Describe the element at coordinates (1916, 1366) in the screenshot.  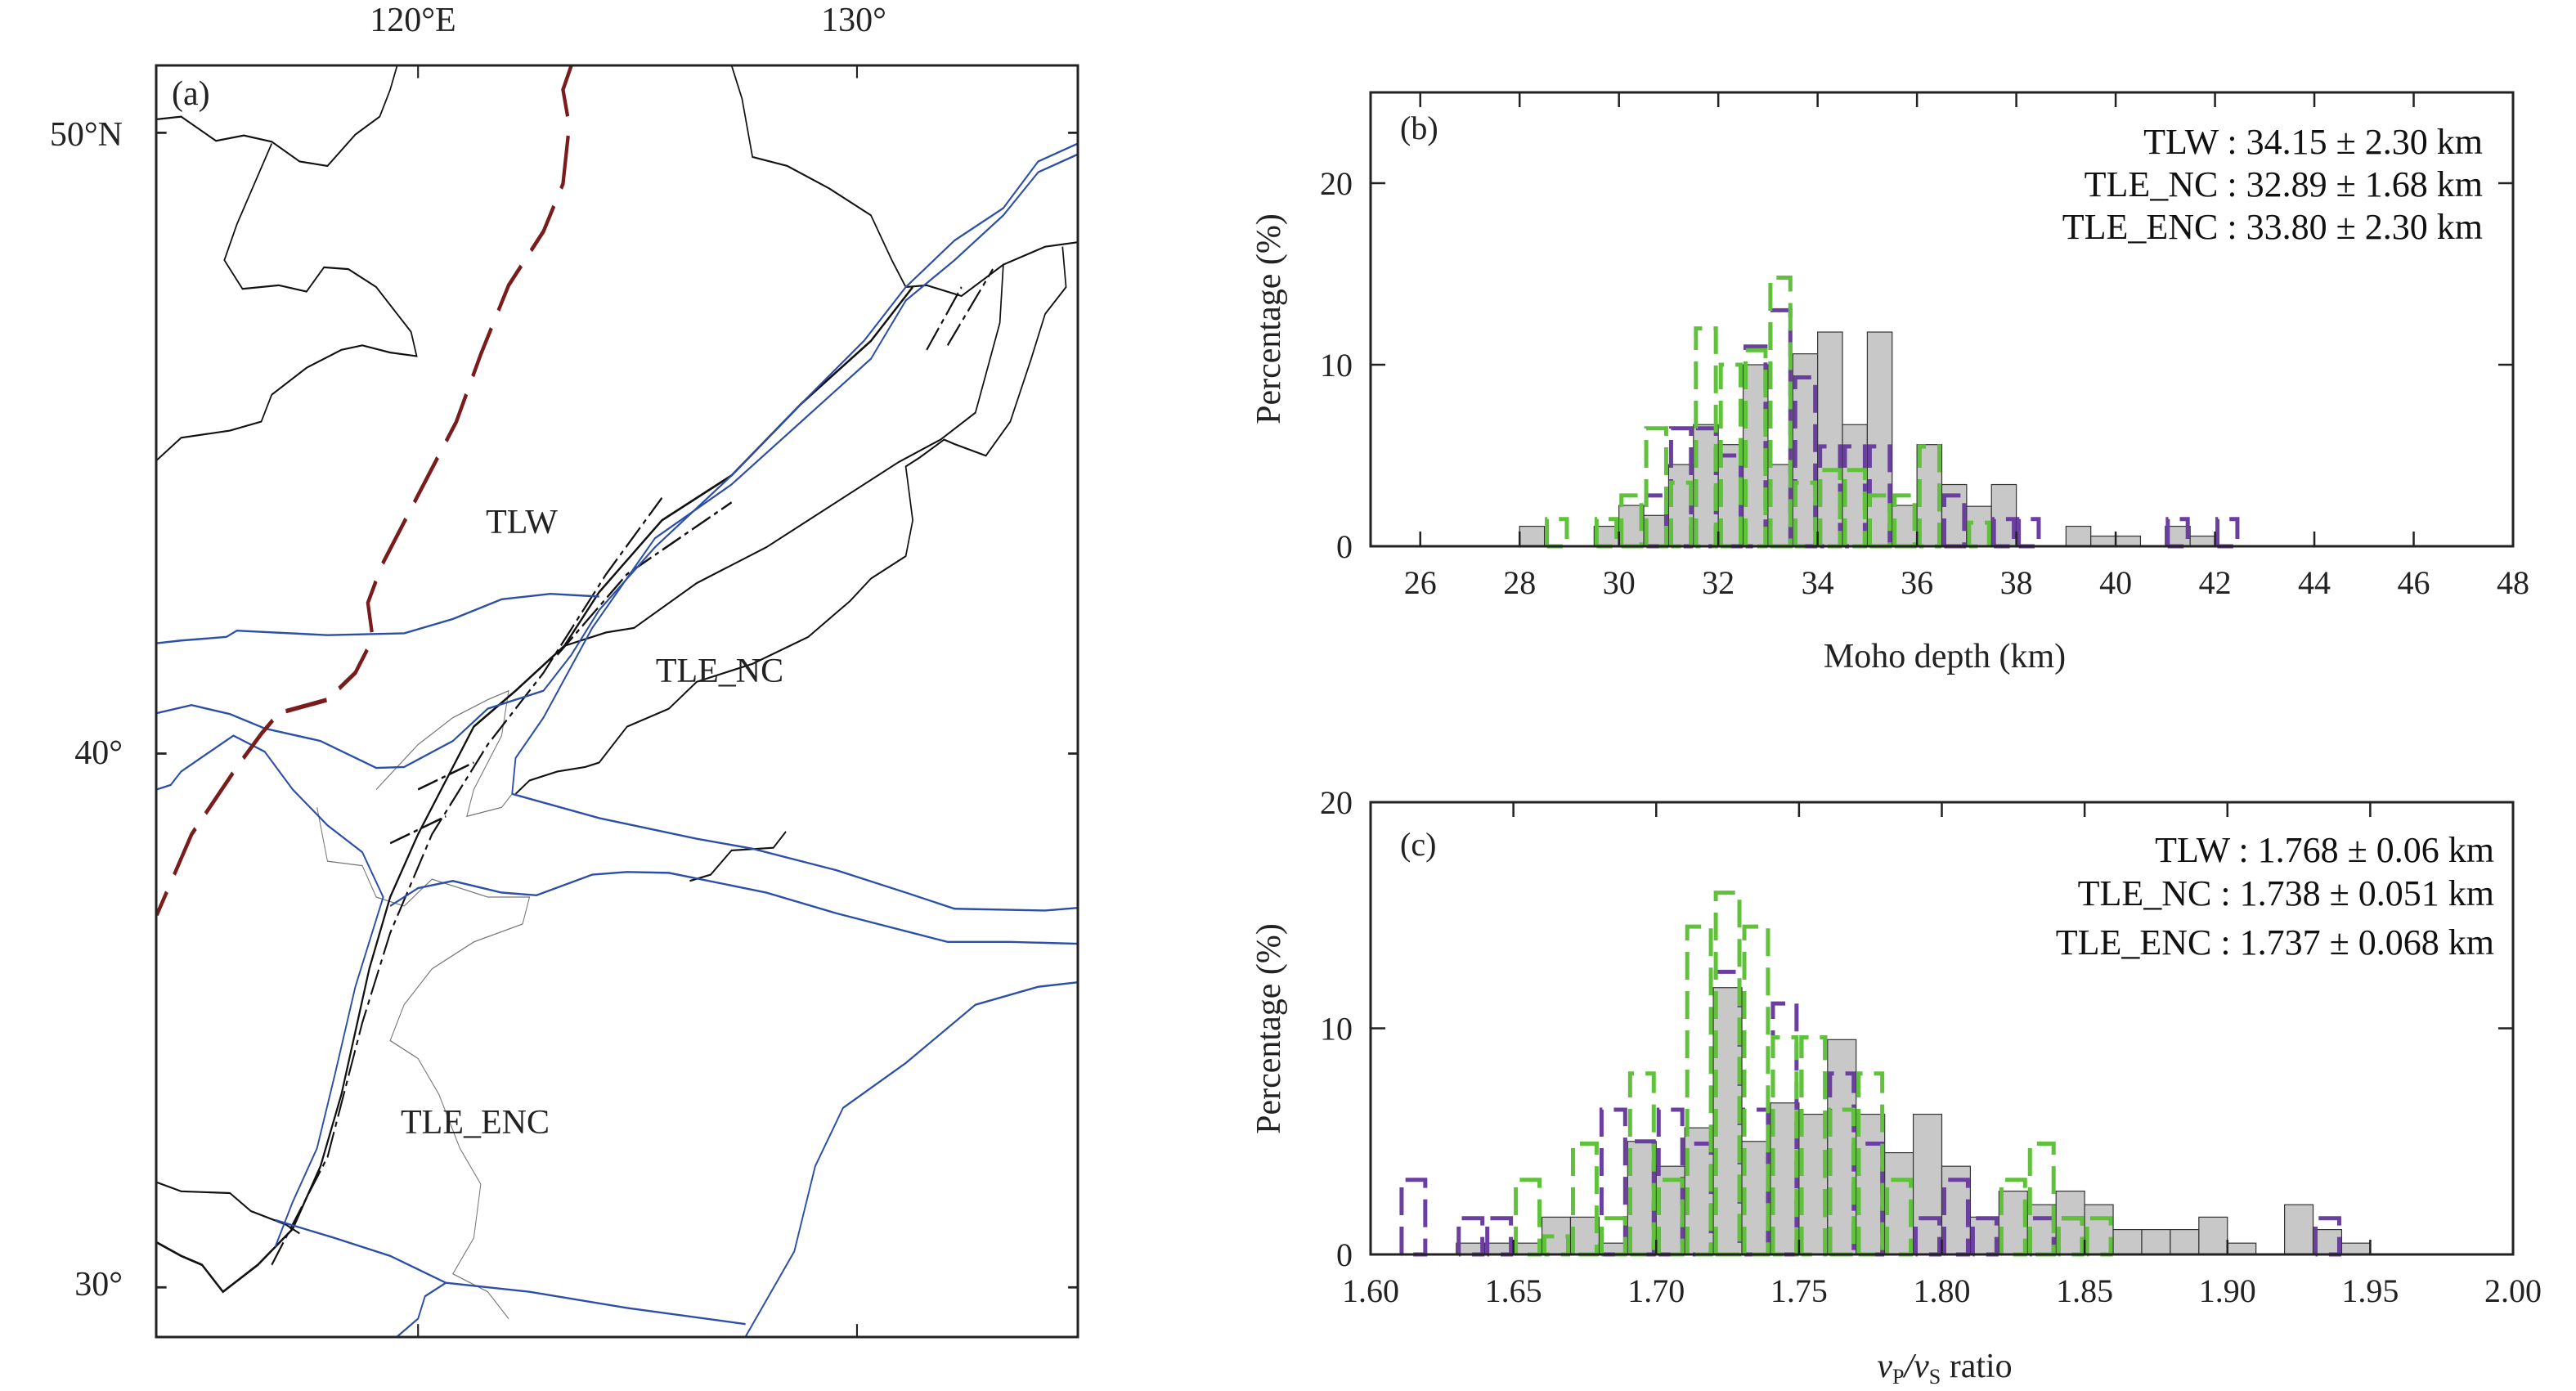
I see `x-label-part: /v` at that location.